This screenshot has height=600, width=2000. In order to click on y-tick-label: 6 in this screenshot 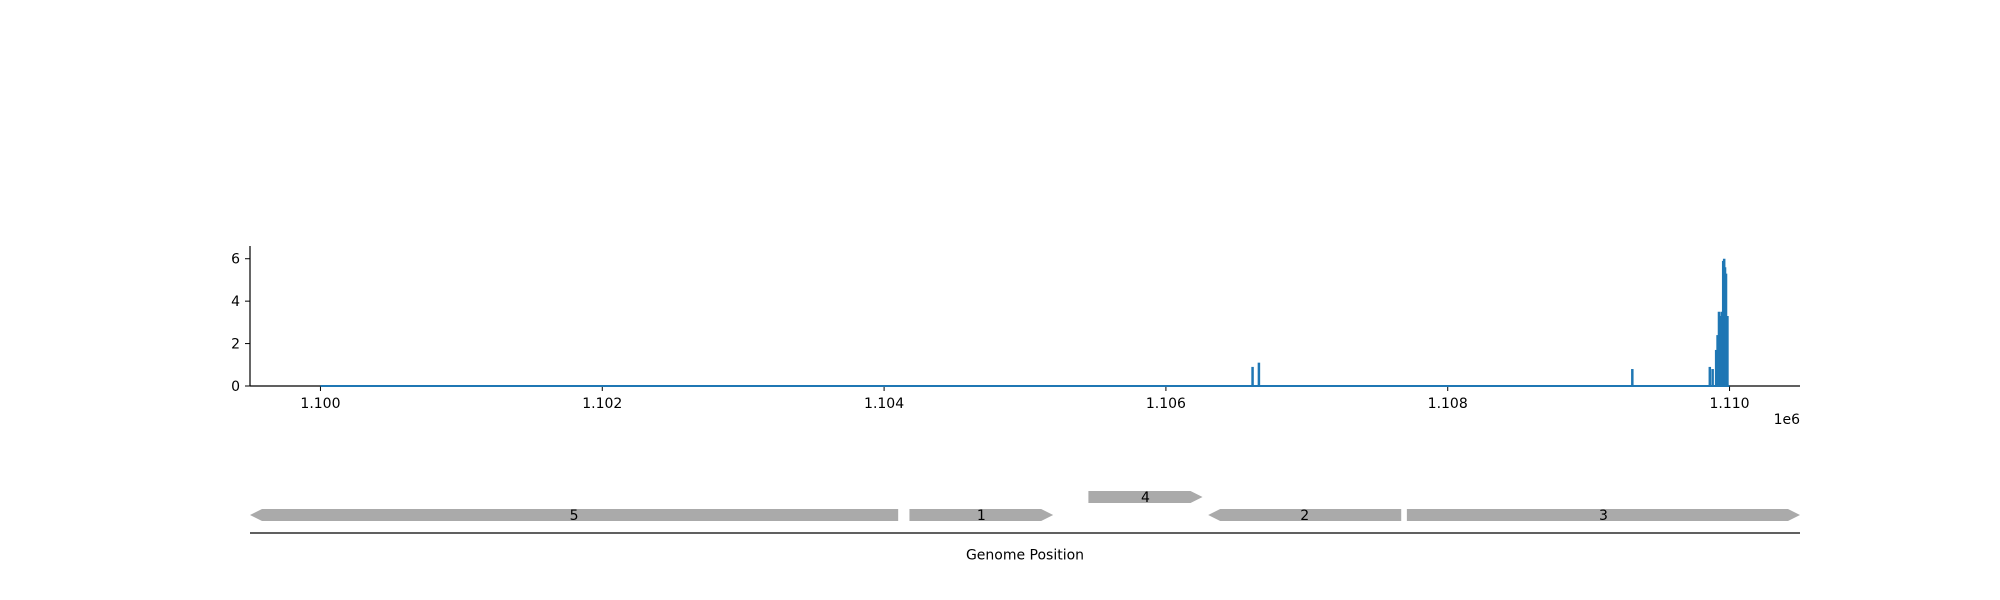, I will do `click(235, 260)`.